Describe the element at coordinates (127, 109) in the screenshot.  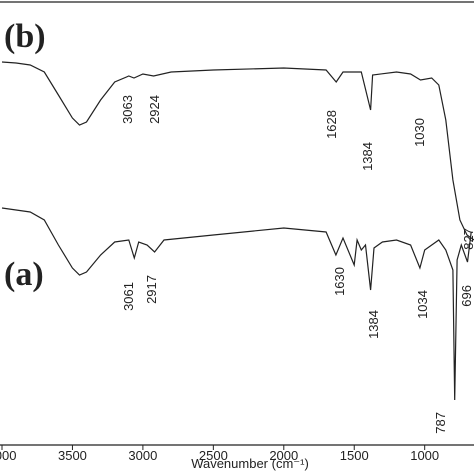
I see `peak-label: 3063` at that location.